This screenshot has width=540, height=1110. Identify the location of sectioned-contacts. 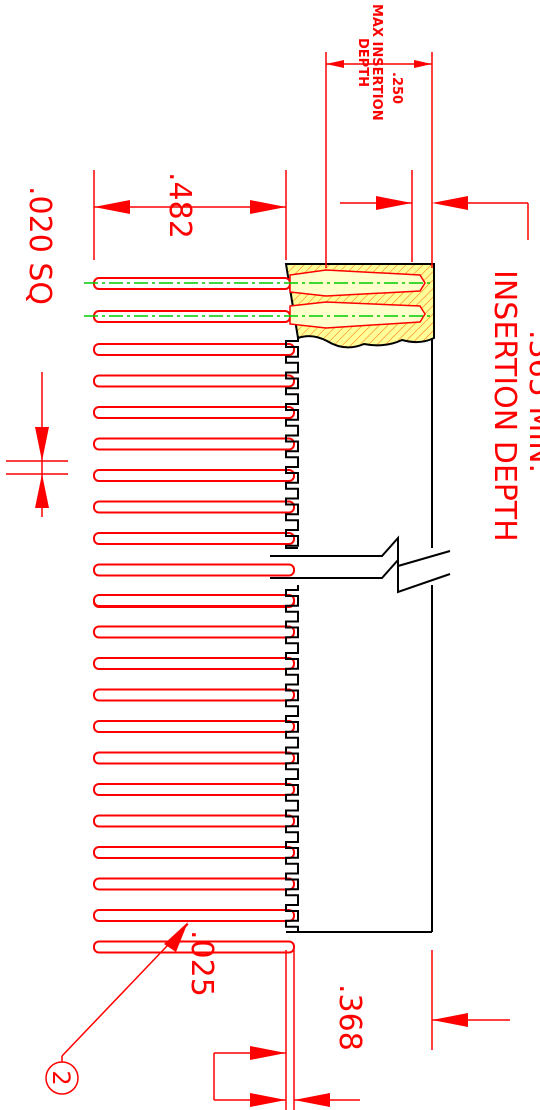
(258, 299).